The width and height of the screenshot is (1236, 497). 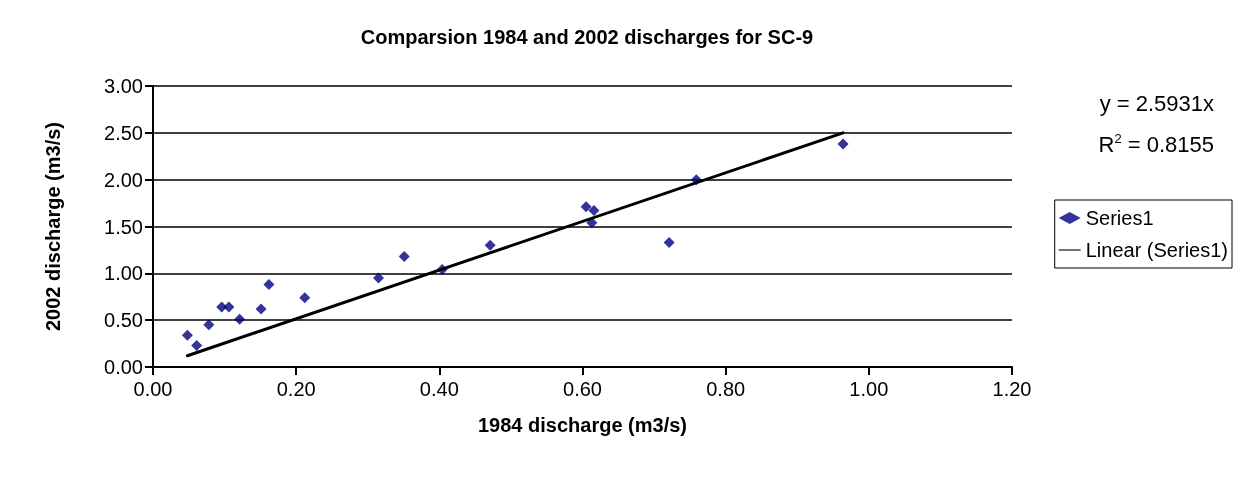 I want to click on y-tick-label: 1.00, so click(x=123, y=273).